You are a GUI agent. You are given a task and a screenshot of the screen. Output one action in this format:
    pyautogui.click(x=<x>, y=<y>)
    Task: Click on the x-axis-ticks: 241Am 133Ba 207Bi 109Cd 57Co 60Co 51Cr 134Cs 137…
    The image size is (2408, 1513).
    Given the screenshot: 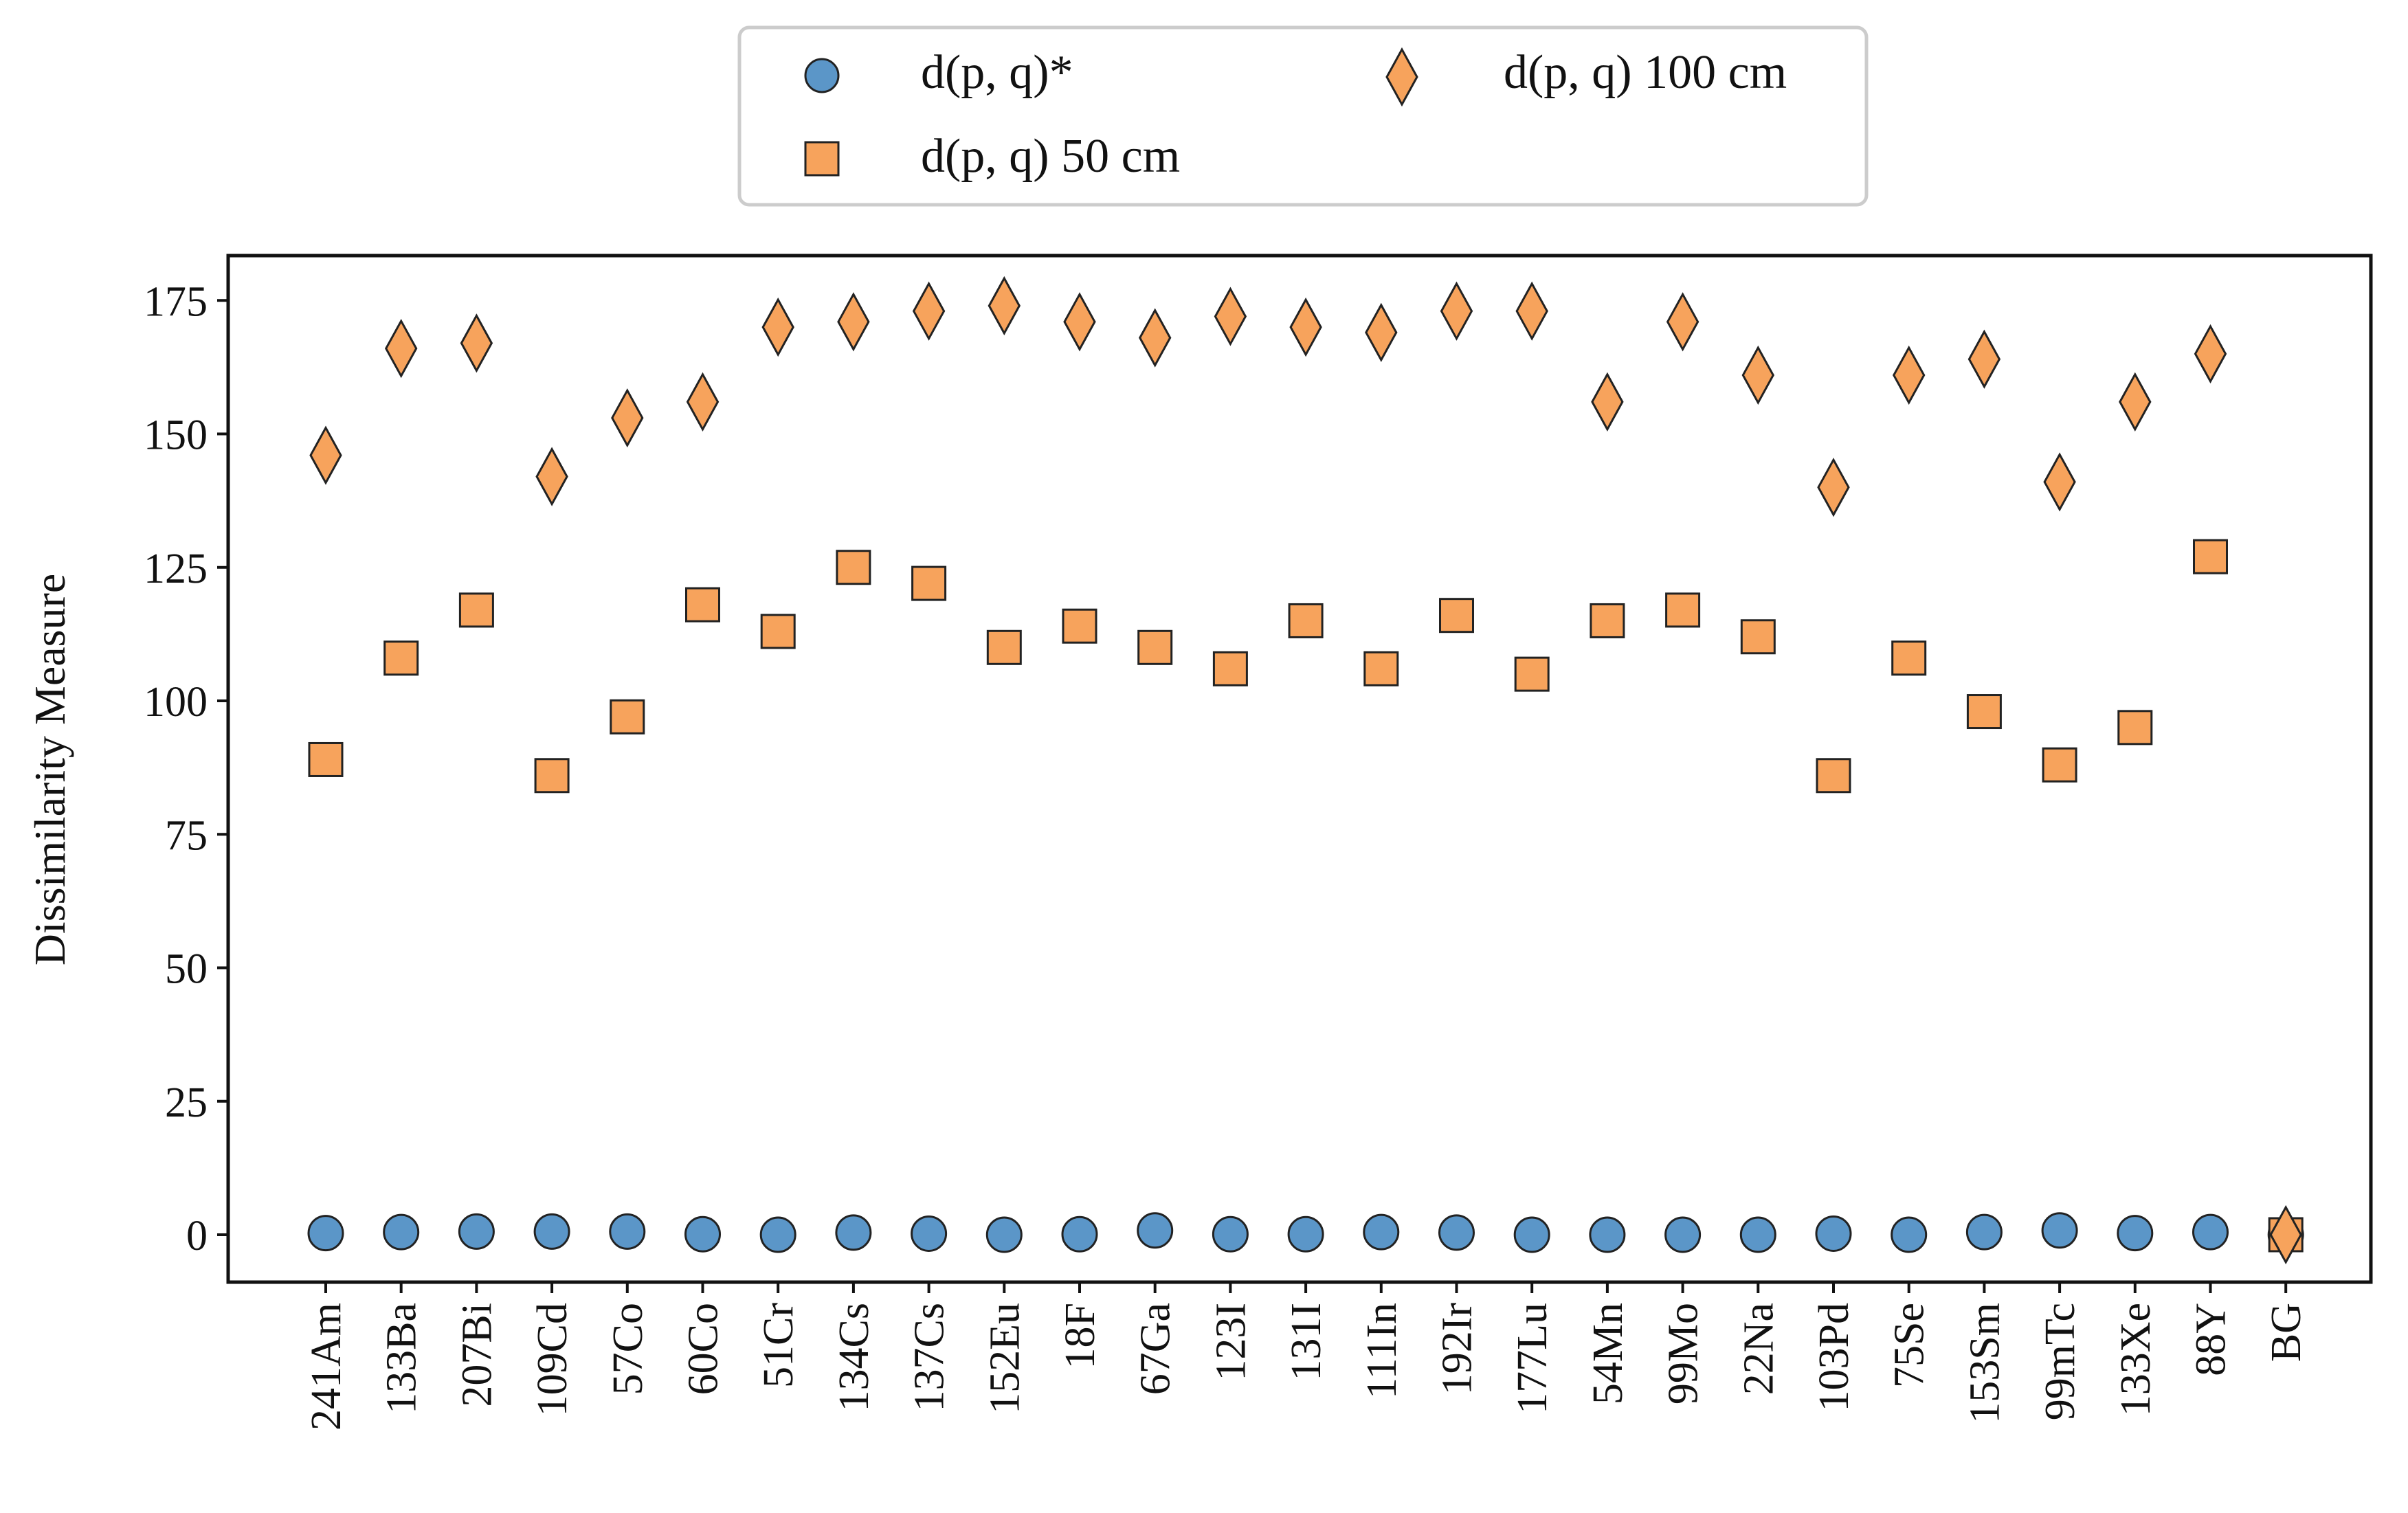 What is the action you would take?
    pyautogui.click(x=1306, y=1356)
    